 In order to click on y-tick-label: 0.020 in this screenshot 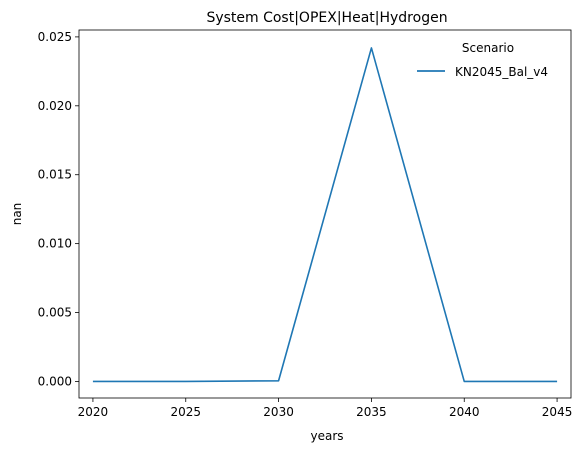, I will do `click(55, 106)`.